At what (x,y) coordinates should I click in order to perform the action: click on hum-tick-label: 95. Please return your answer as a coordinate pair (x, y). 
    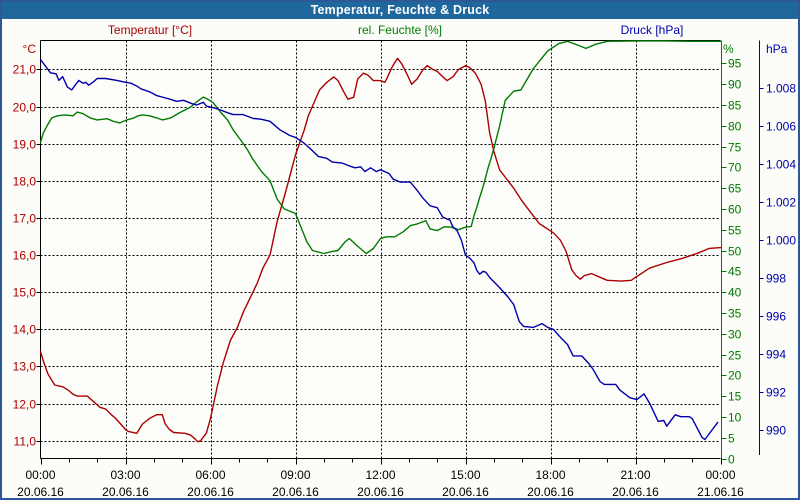
    Looking at the image, I should click on (735, 64).